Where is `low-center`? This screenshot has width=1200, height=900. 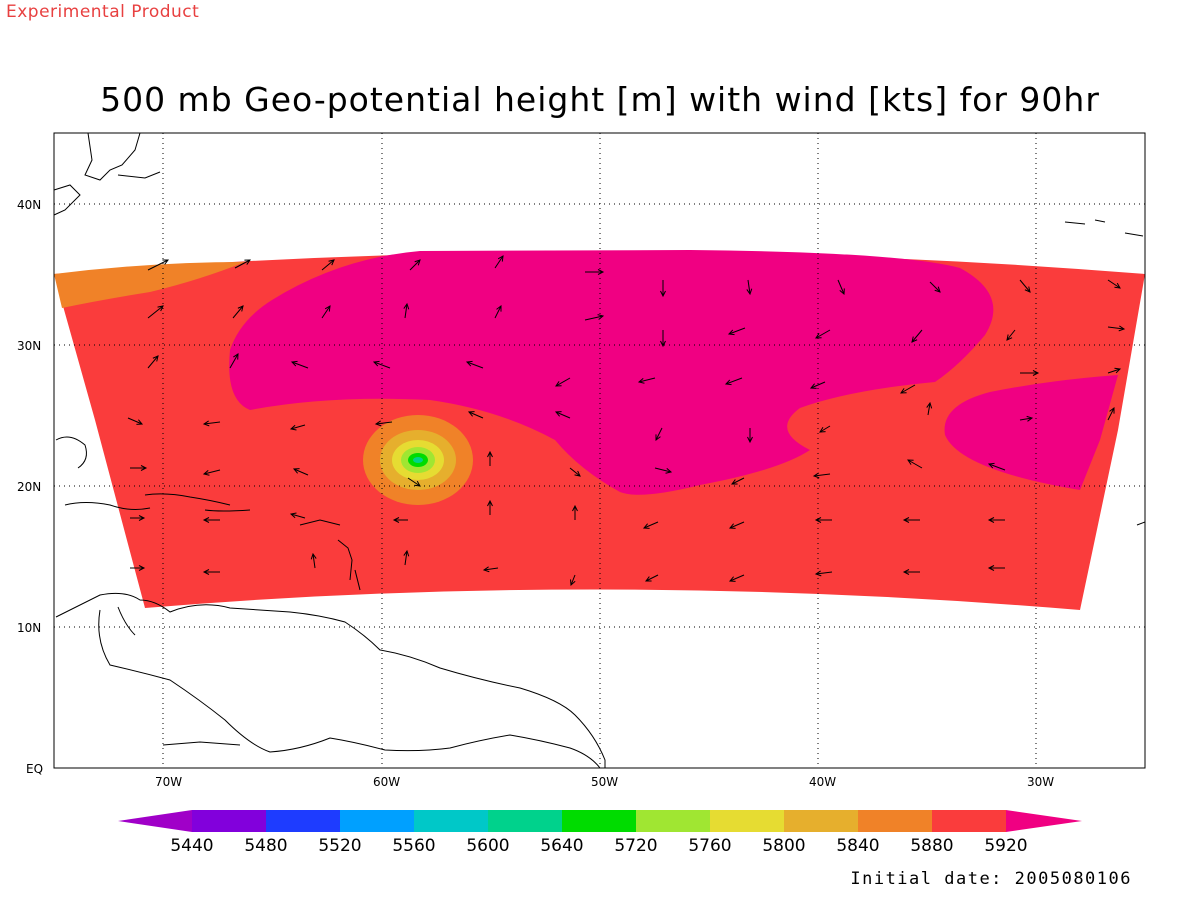 low-center is located at coordinates (418, 460).